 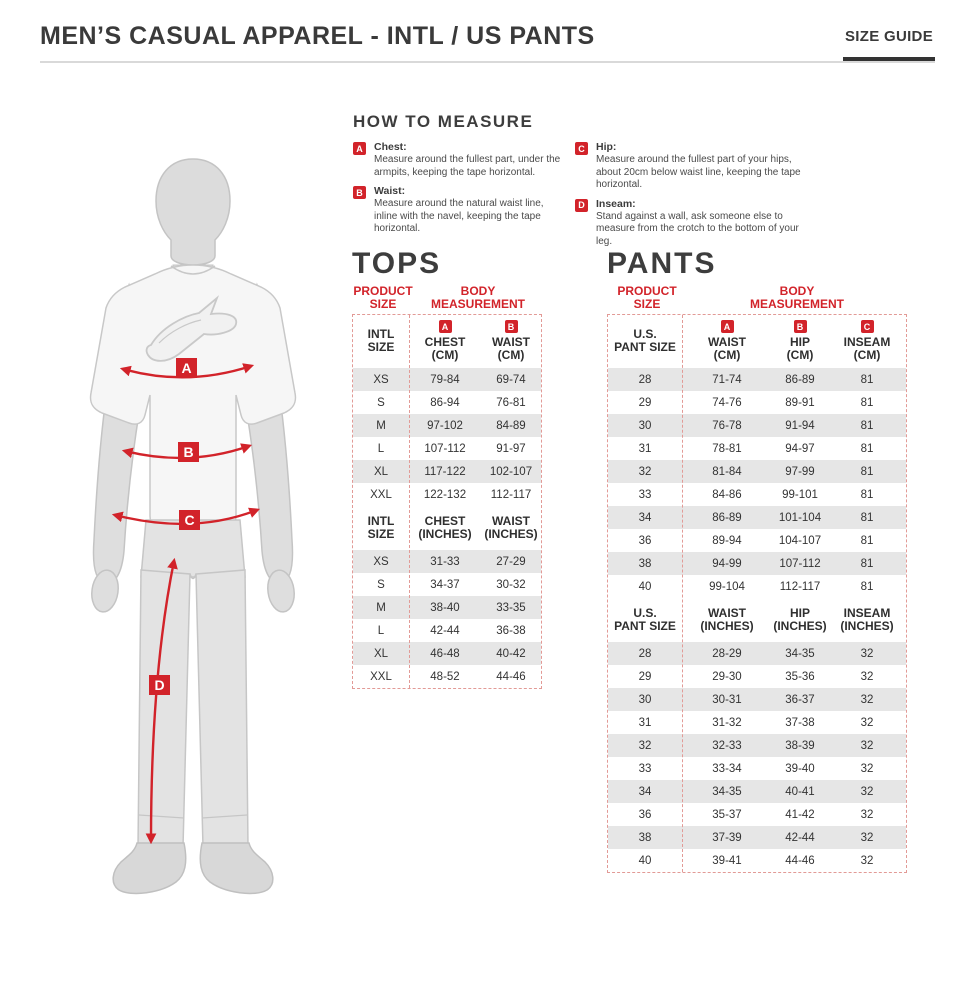 I want to click on table-cell: XL, so click(x=381, y=653).